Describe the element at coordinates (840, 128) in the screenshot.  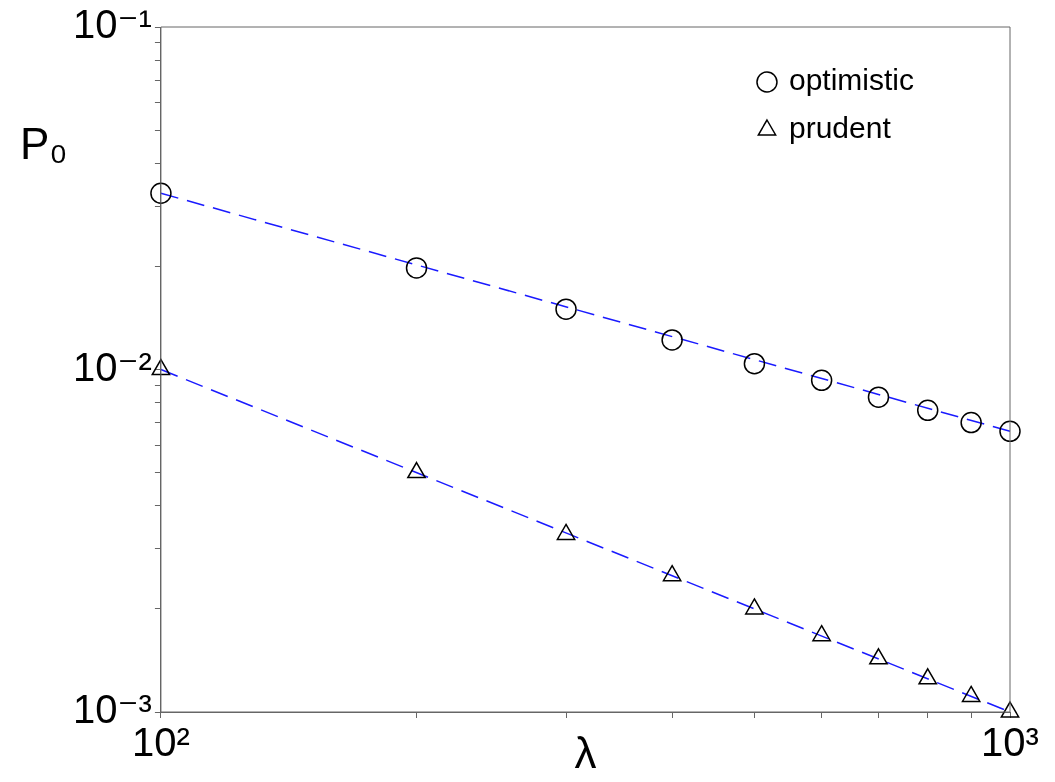
I see `legend-label: prudent` at that location.